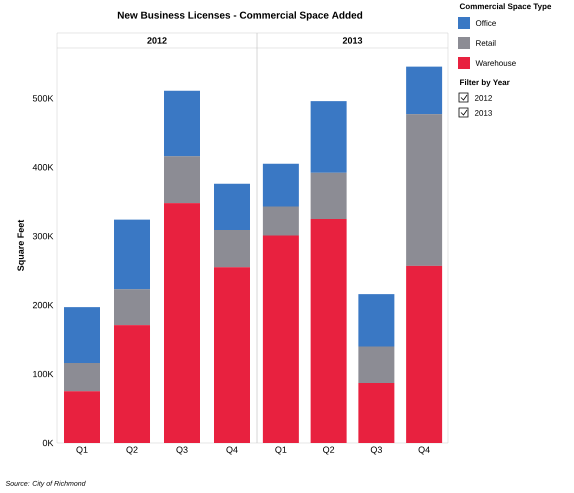 Image resolution: width=574 pixels, height=493 pixels. Describe the element at coordinates (486, 23) in the screenshot. I see `legend-label: Office` at that location.